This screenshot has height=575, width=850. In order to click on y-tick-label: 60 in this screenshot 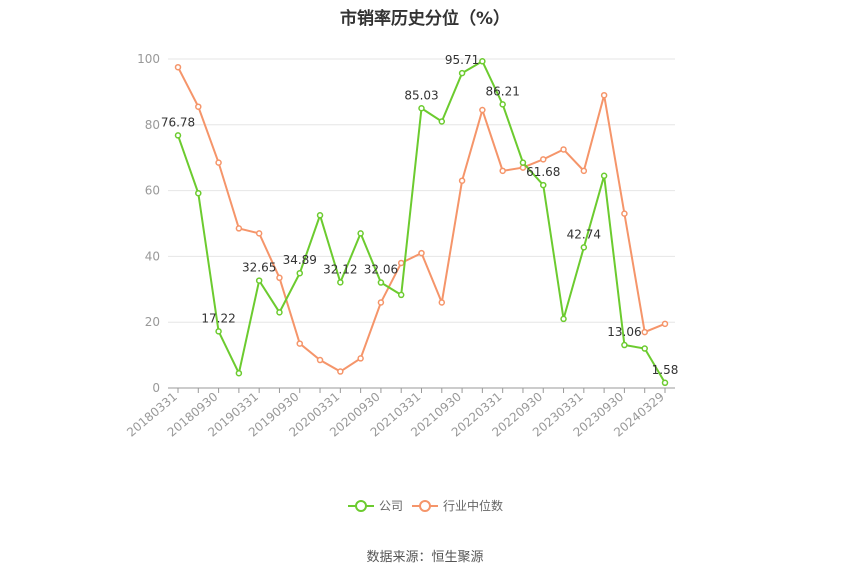, I will do `click(152, 191)`.